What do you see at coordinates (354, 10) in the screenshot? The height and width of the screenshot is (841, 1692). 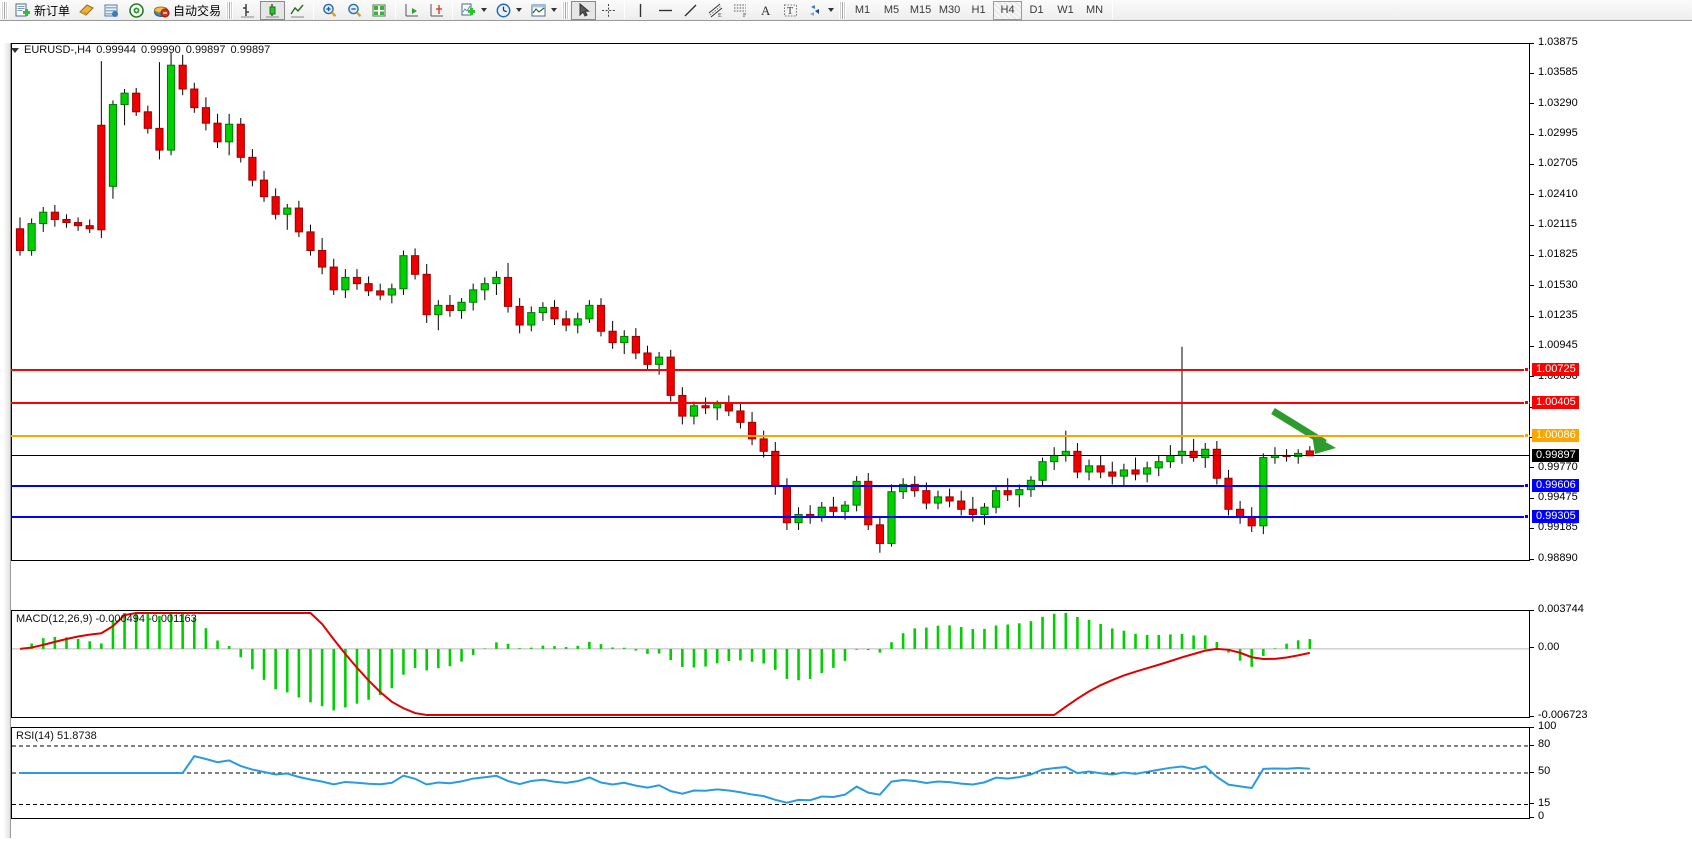 I see `zoom-out-button` at bounding box center [354, 10].